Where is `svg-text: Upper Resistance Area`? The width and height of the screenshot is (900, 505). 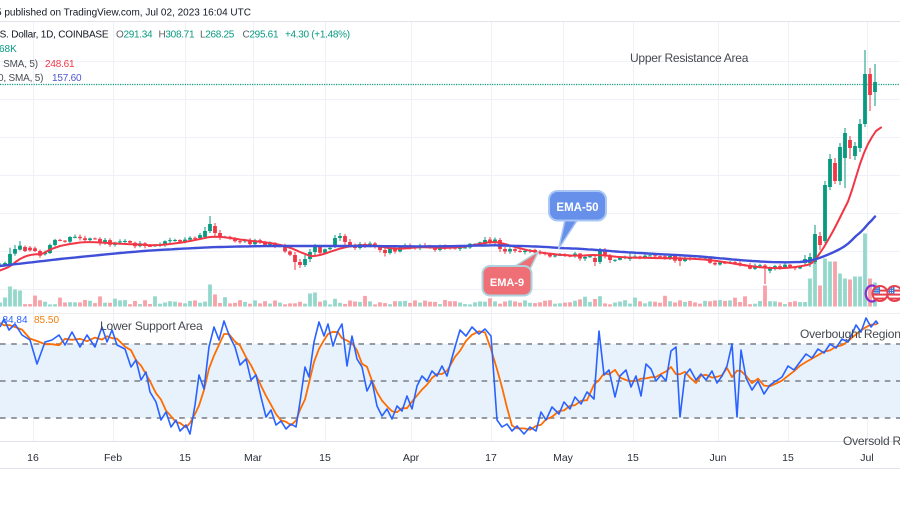
svg-text: Upper Resistance Area is located at coordinates (689, 58).